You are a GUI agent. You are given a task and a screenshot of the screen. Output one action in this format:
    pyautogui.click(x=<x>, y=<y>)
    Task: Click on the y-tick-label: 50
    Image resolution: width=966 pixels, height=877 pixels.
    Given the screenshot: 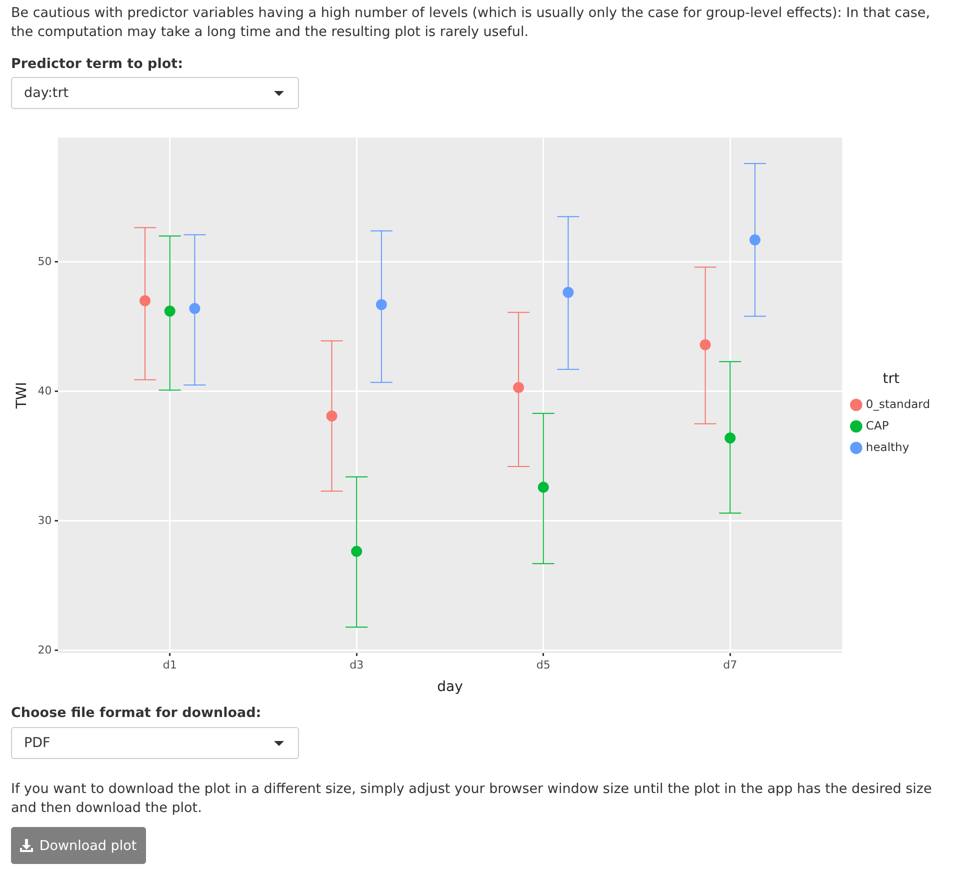 What is the action you would take?
    pyautogui.click(x=45, y=261)
    